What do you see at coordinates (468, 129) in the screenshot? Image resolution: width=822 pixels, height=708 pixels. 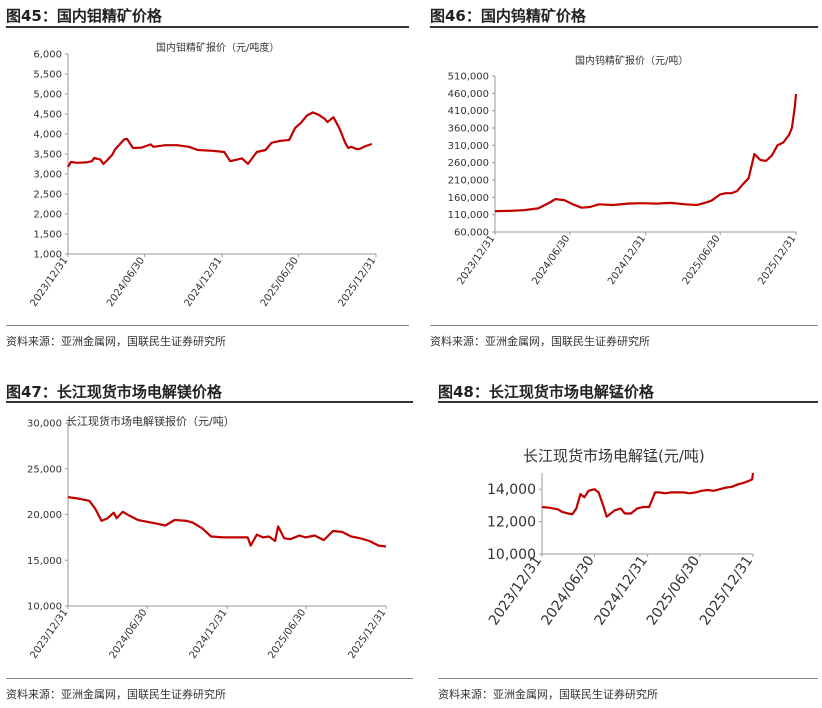 I see `y-tick-label: 360,000` at bounding box center [468, 129].